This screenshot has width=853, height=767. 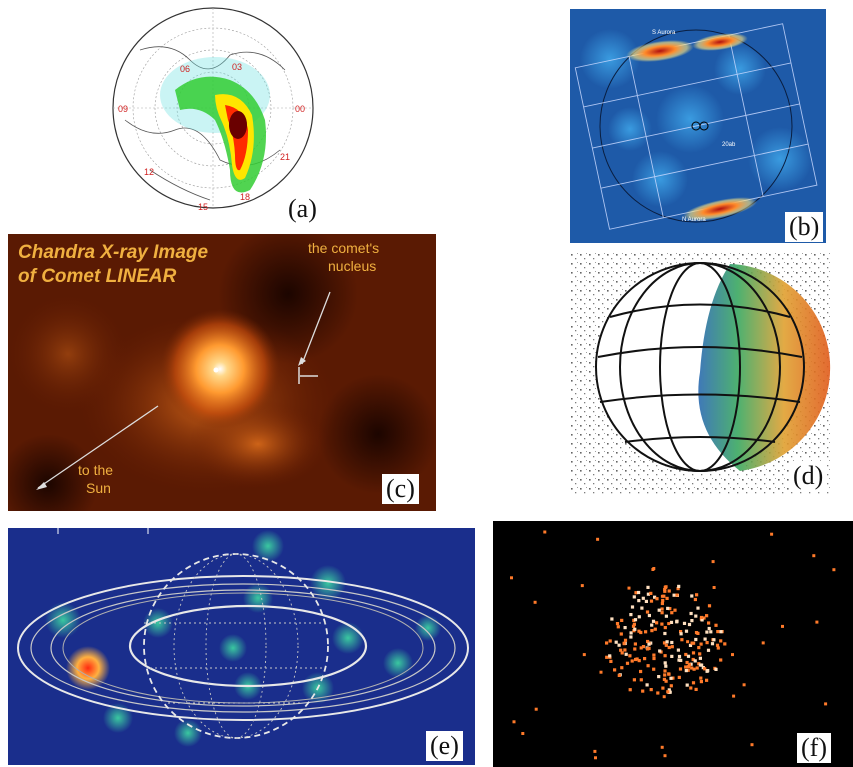 What do you see at coordinates (302, 209) in the screenshot?
I see `panel-a-label: (a)` at bounding box center [302, 209].